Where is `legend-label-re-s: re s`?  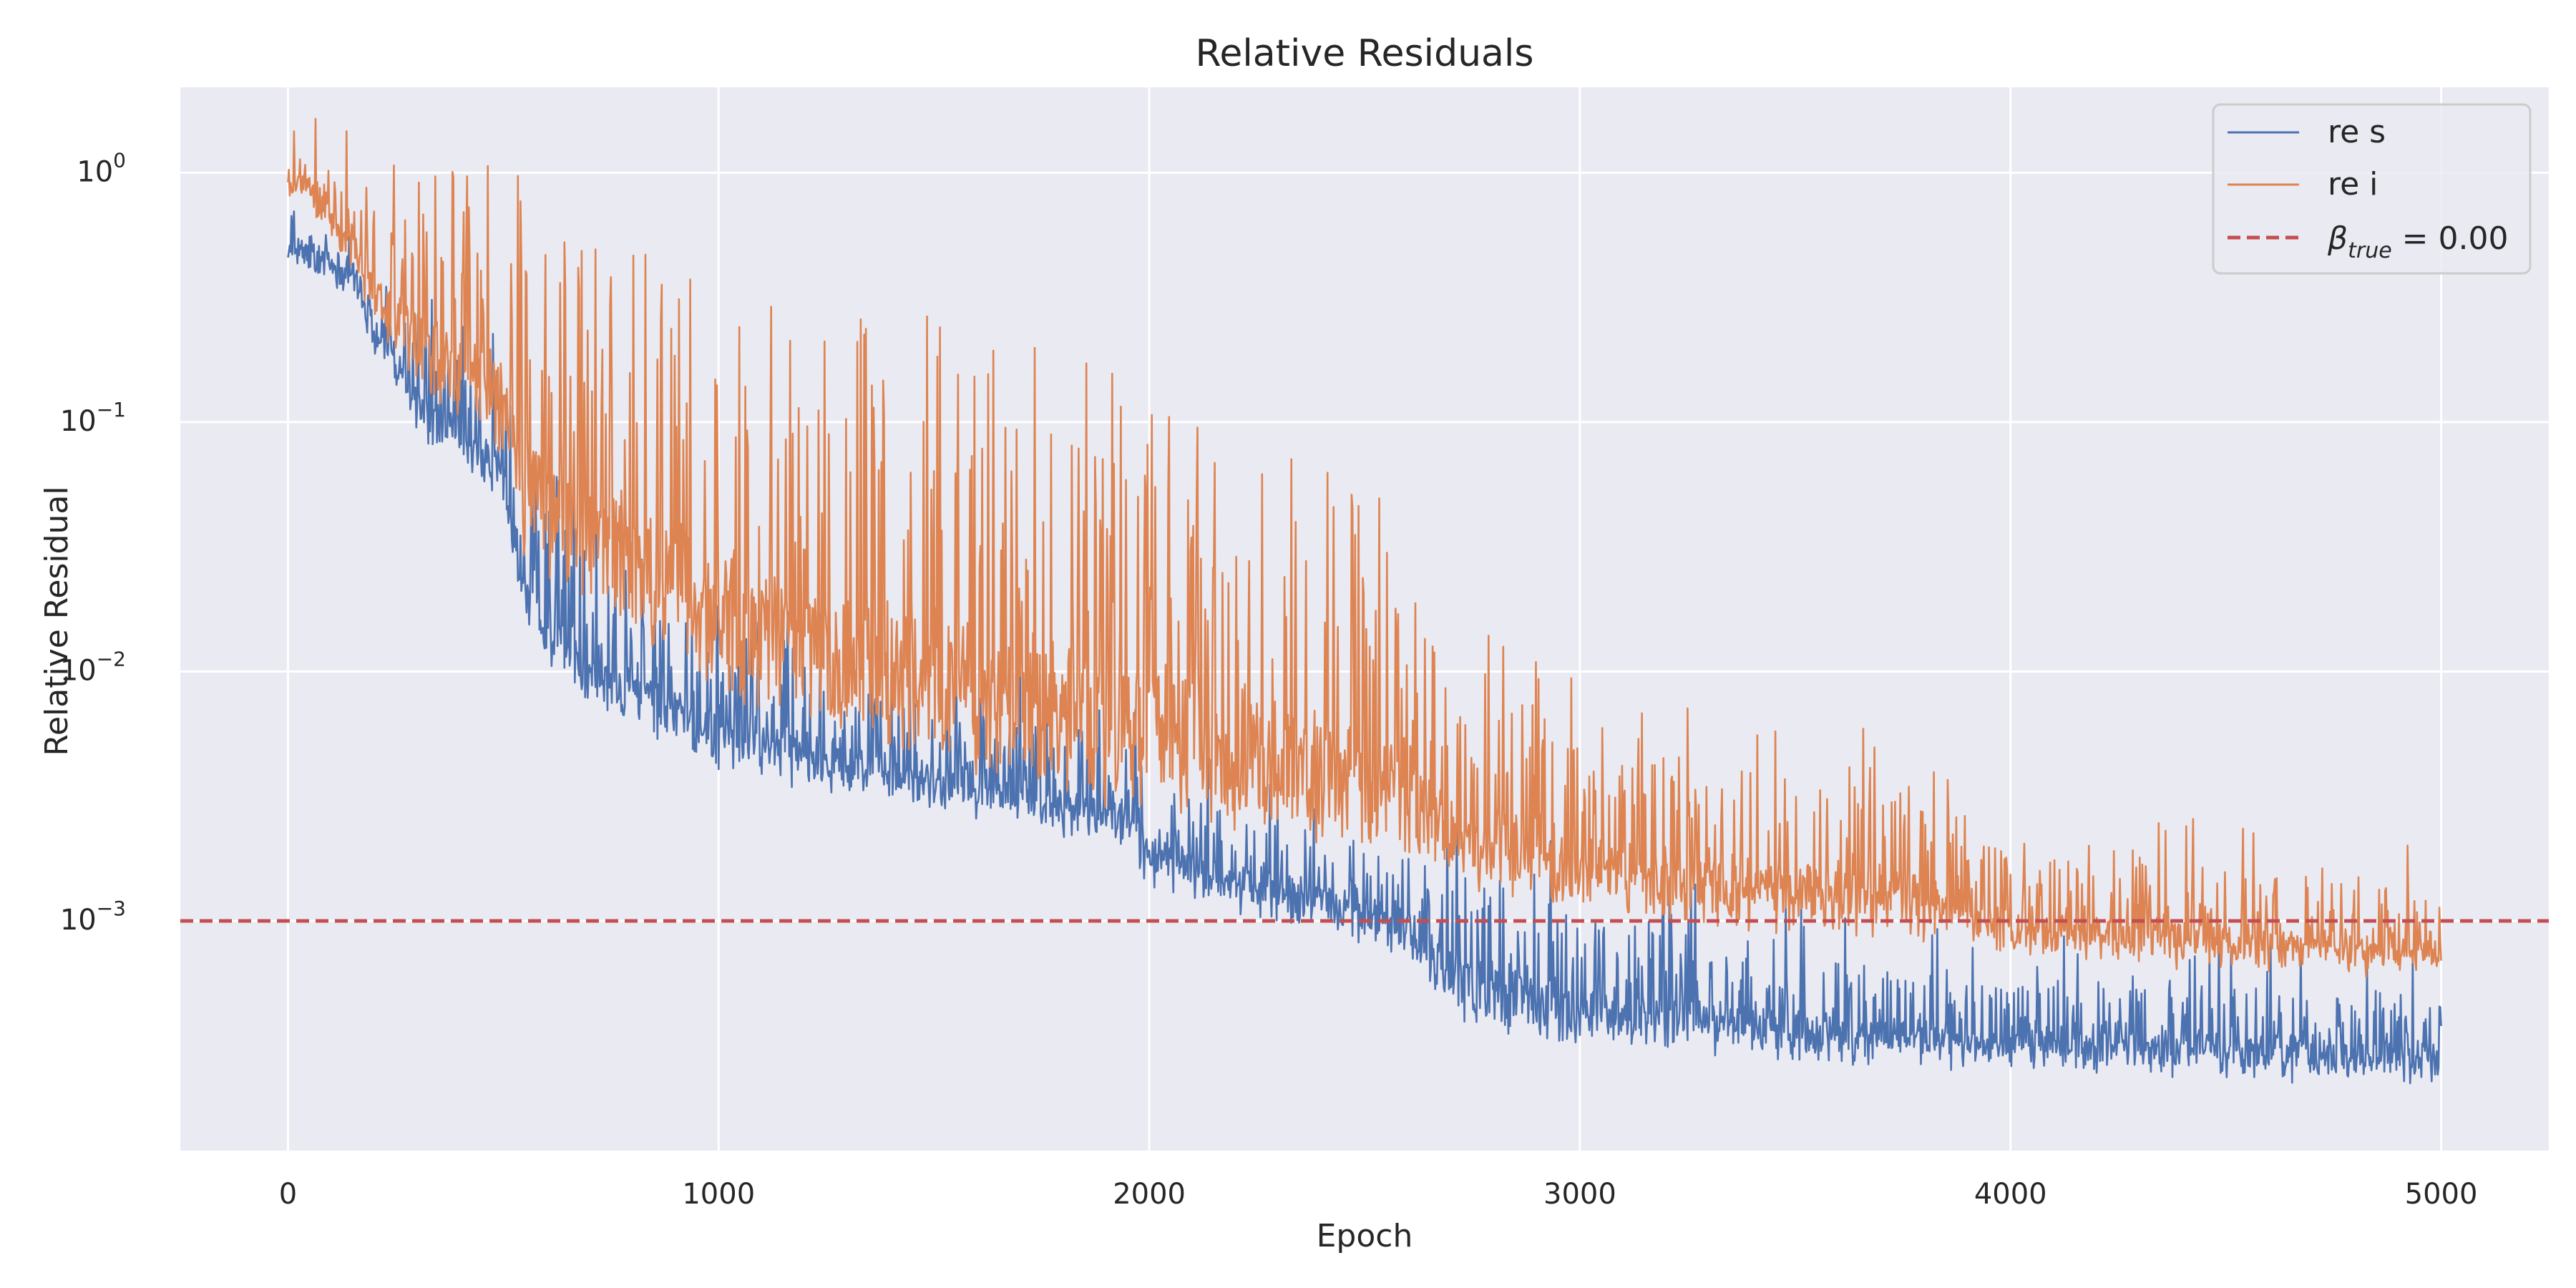
legend-label-re-s: re s is located at coordinates (2357, 132).